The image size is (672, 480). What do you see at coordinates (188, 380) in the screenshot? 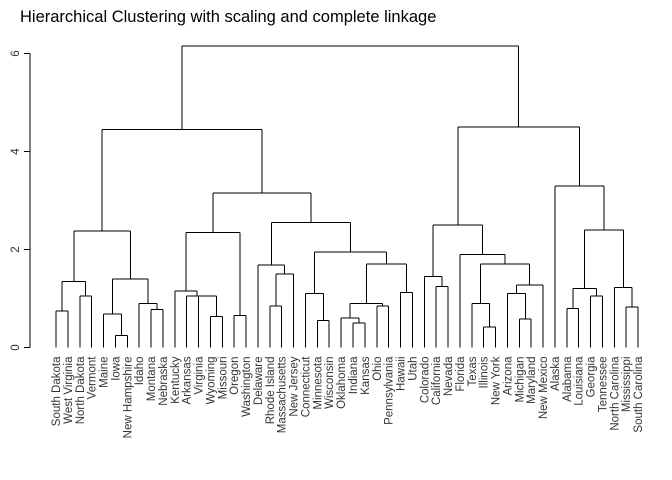
I see `leaf-label: Arkansas` at bounding box center [188, 380].